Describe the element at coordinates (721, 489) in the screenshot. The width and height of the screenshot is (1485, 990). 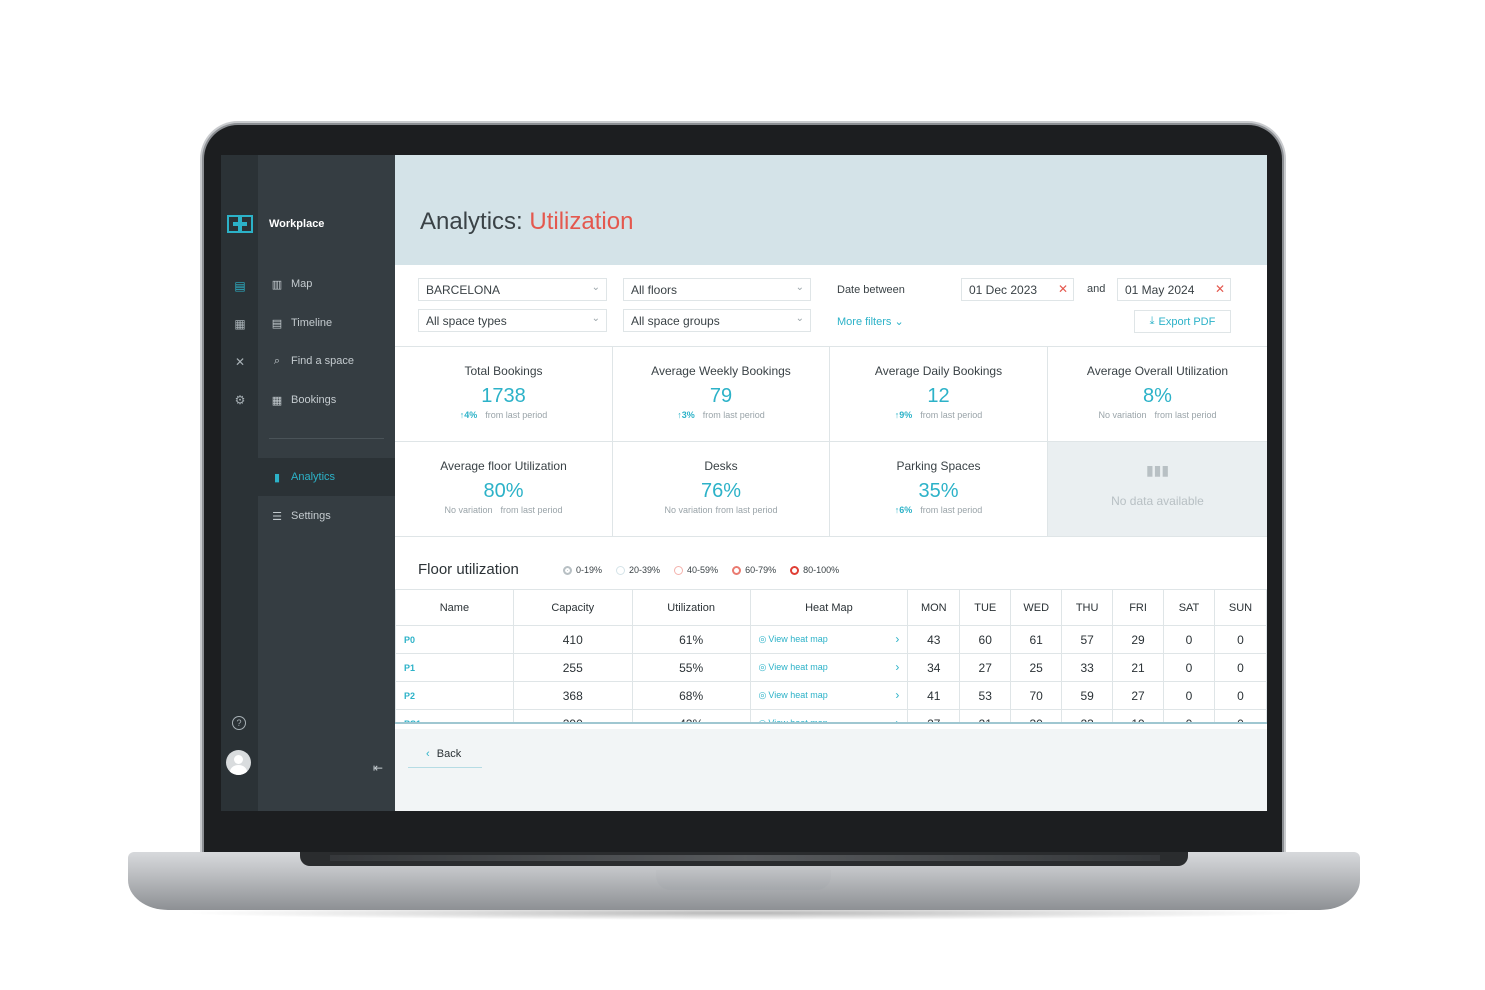
I see `kpi-card: Desks 76% No variation from last period` at that location.